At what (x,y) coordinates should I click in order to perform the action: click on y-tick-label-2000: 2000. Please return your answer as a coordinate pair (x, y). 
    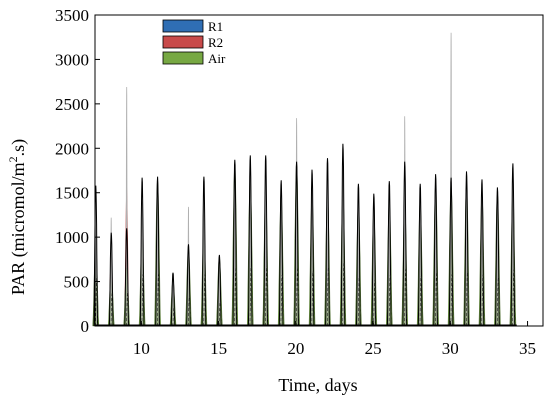
    Looking at the image, I should click on (72, 148).